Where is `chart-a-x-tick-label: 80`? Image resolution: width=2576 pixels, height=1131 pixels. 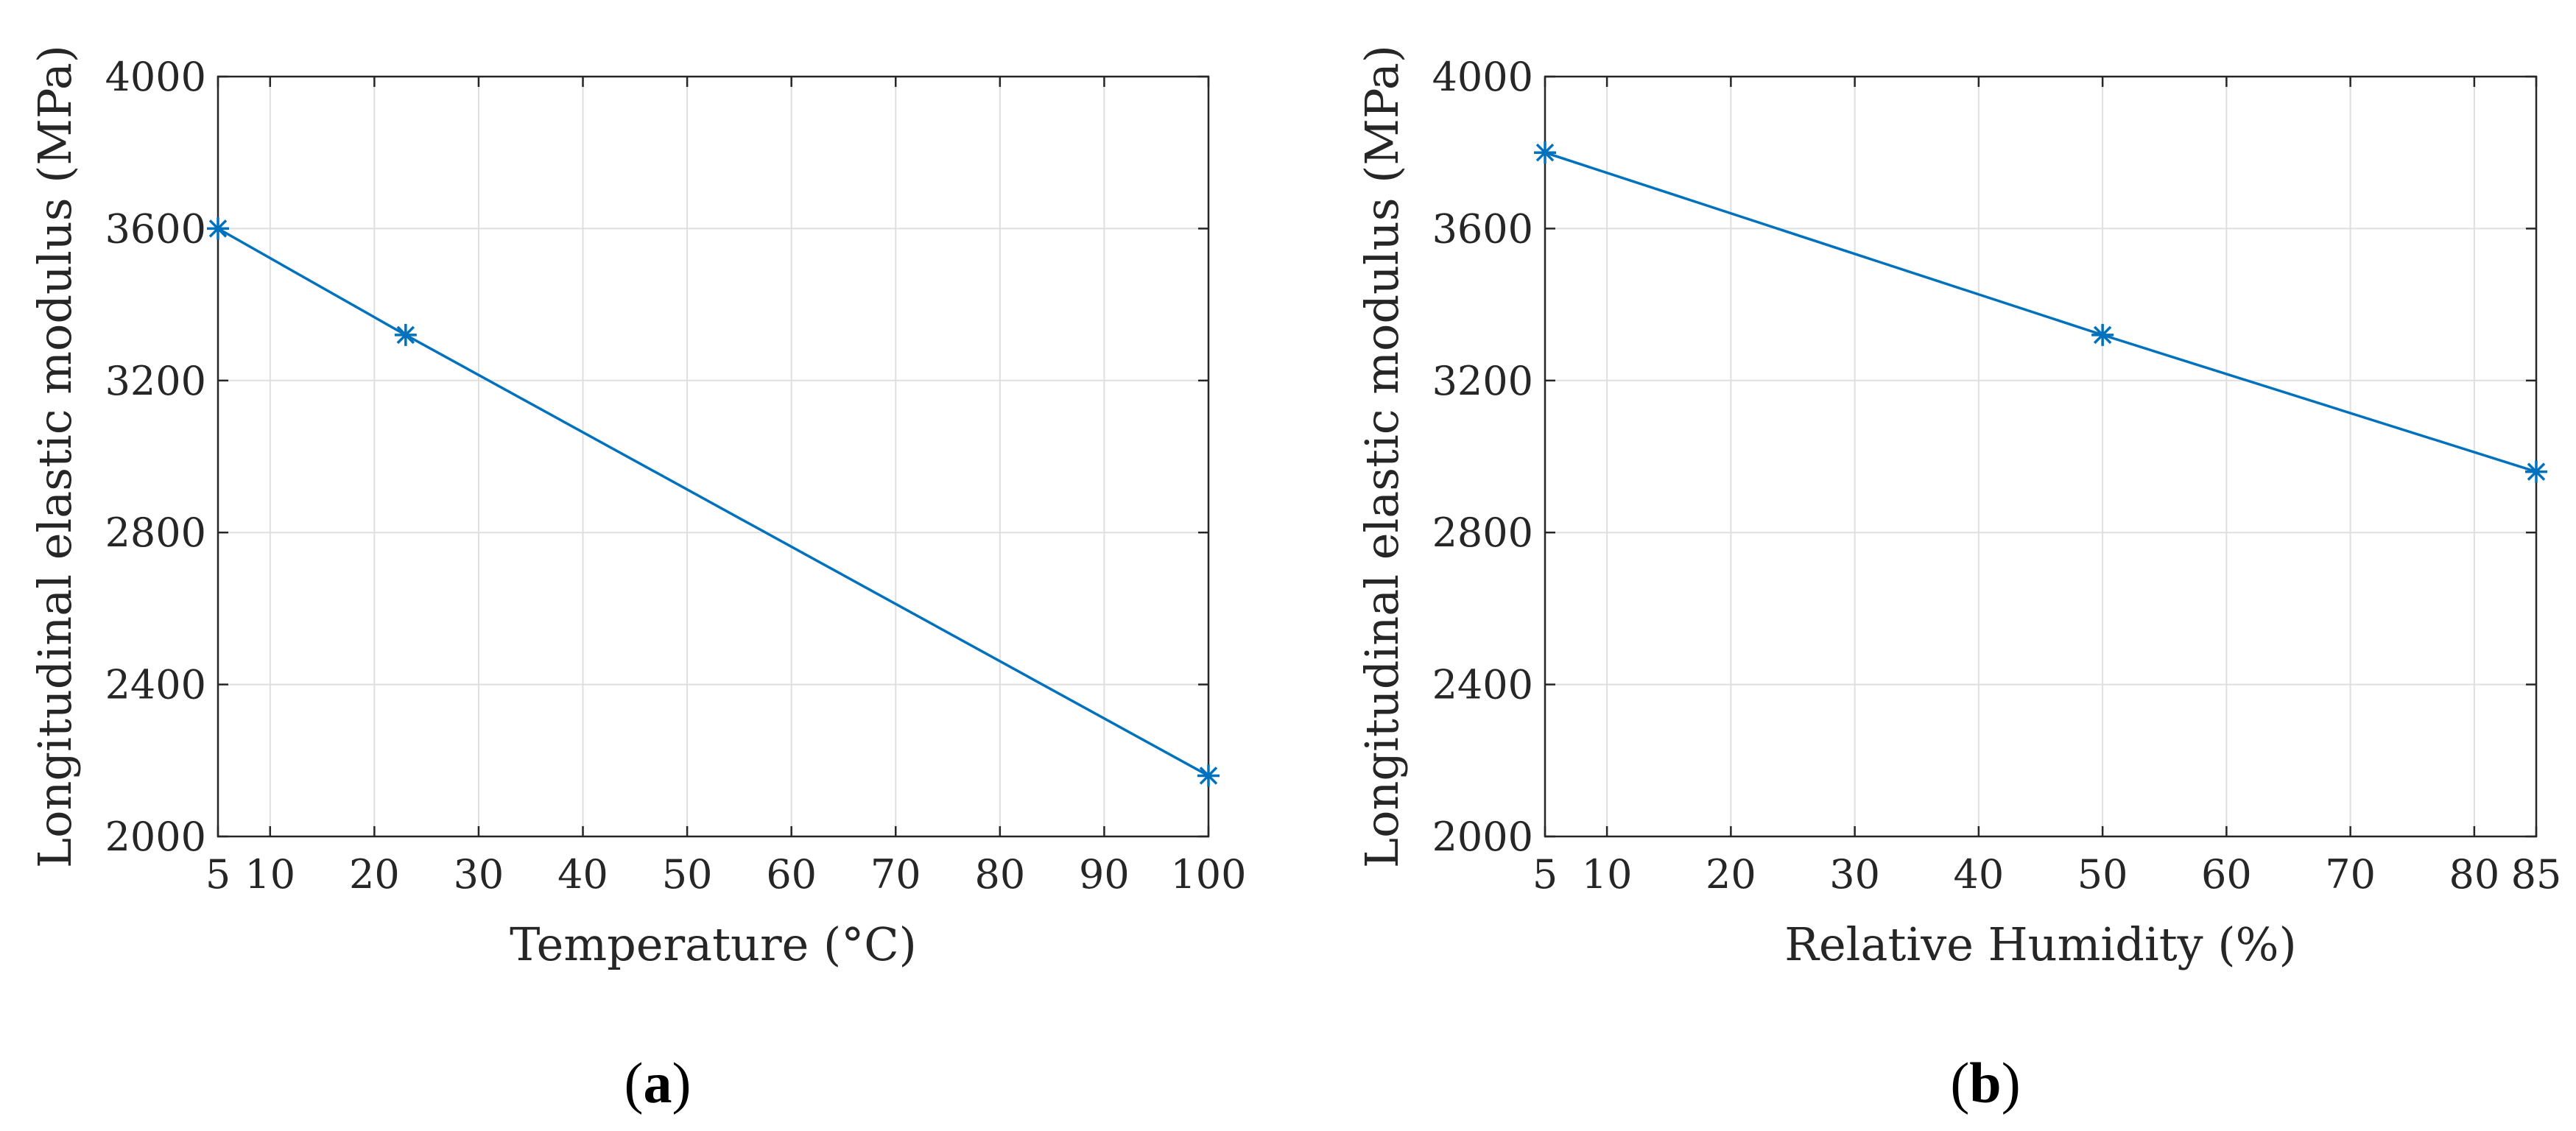 chart-a-x-tick-label: 80 is located at coordinates (999, 874).